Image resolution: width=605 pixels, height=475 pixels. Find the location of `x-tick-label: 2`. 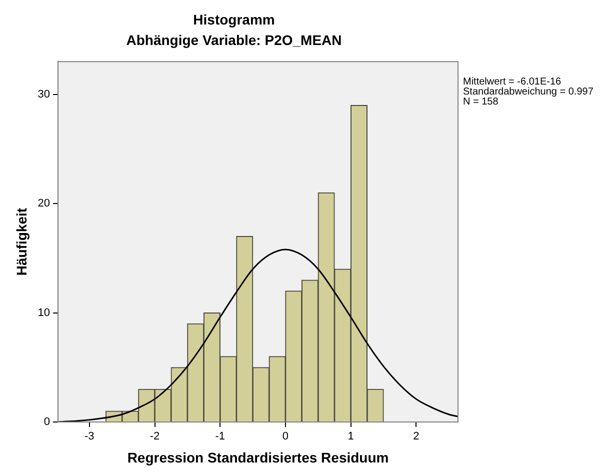

x-tick-label: 2 is located at coordinates (416, 436).